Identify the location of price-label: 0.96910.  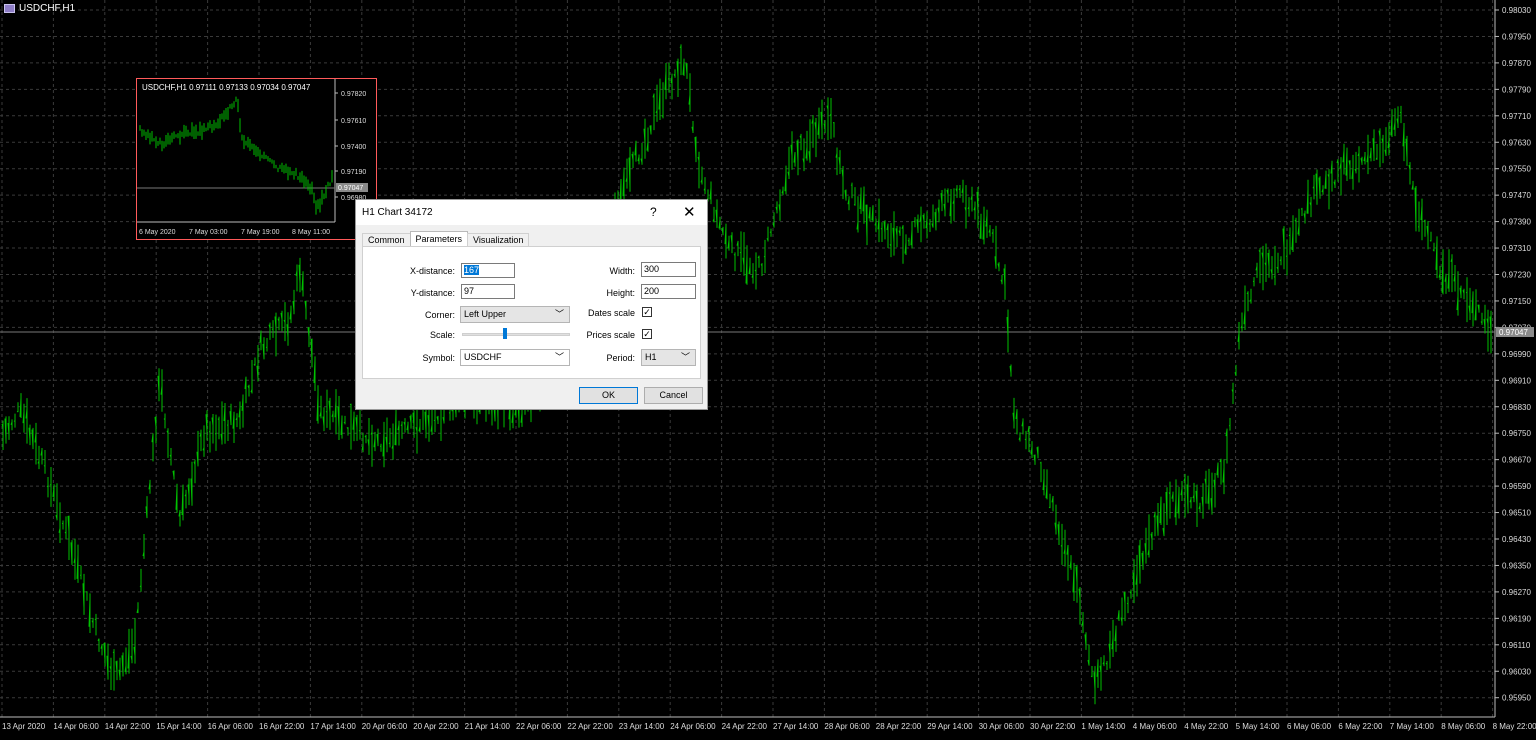
(1516, 380).